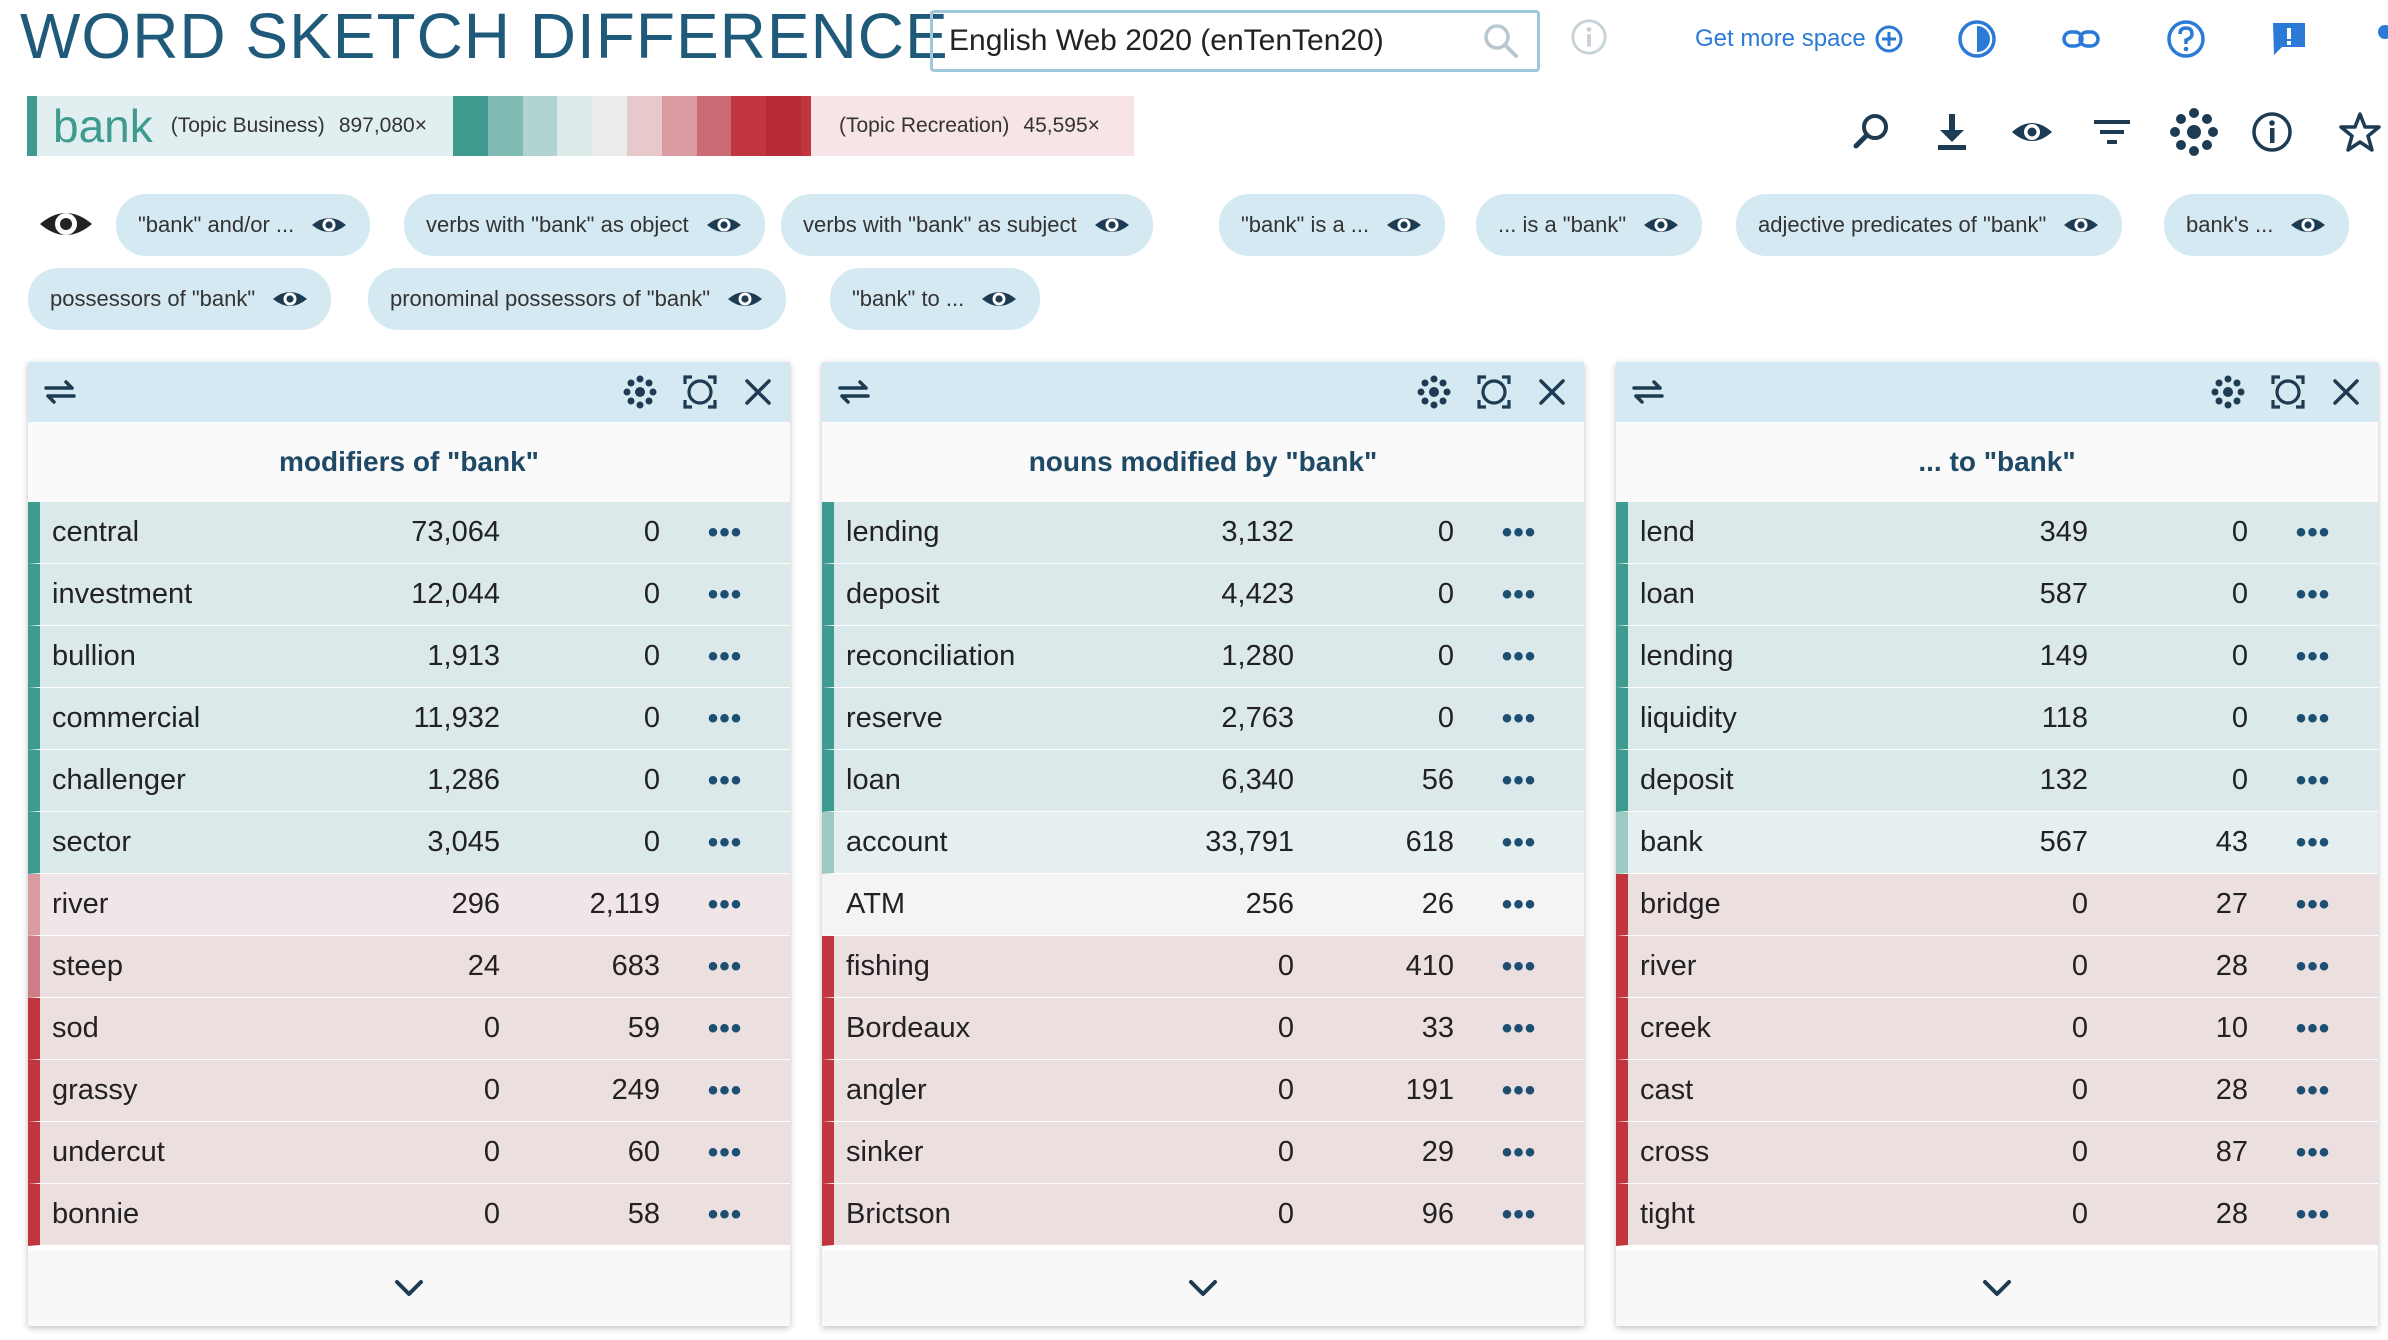  I want to click on feedback-icon, so click(2289, 39).